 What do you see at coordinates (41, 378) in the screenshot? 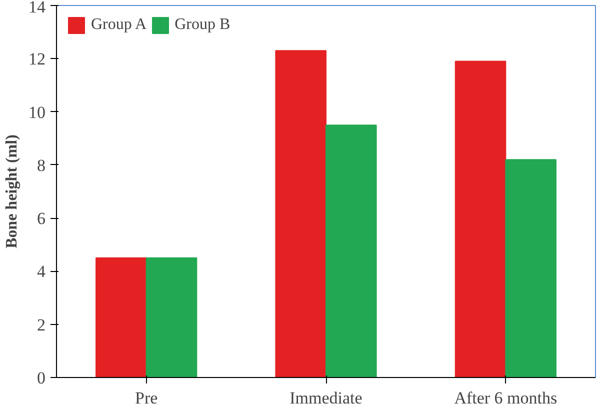
I see `y-tick-label: 0` at bounding box center [41, 378].